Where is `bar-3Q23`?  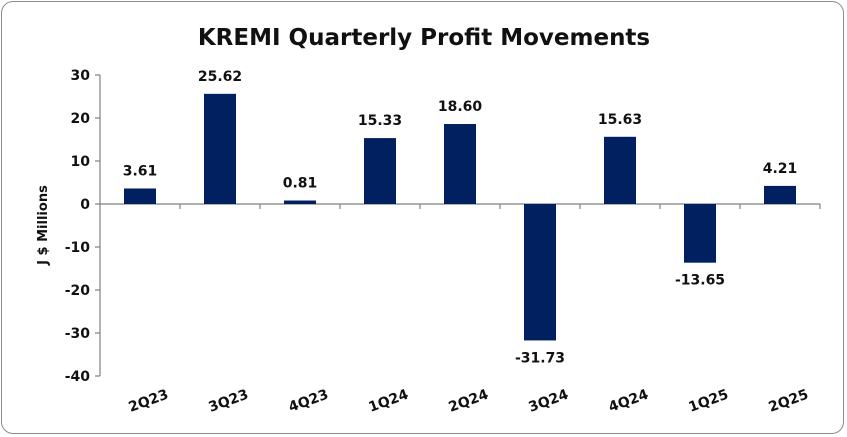 bar-3Q23 is located at coordinates (220, 148).